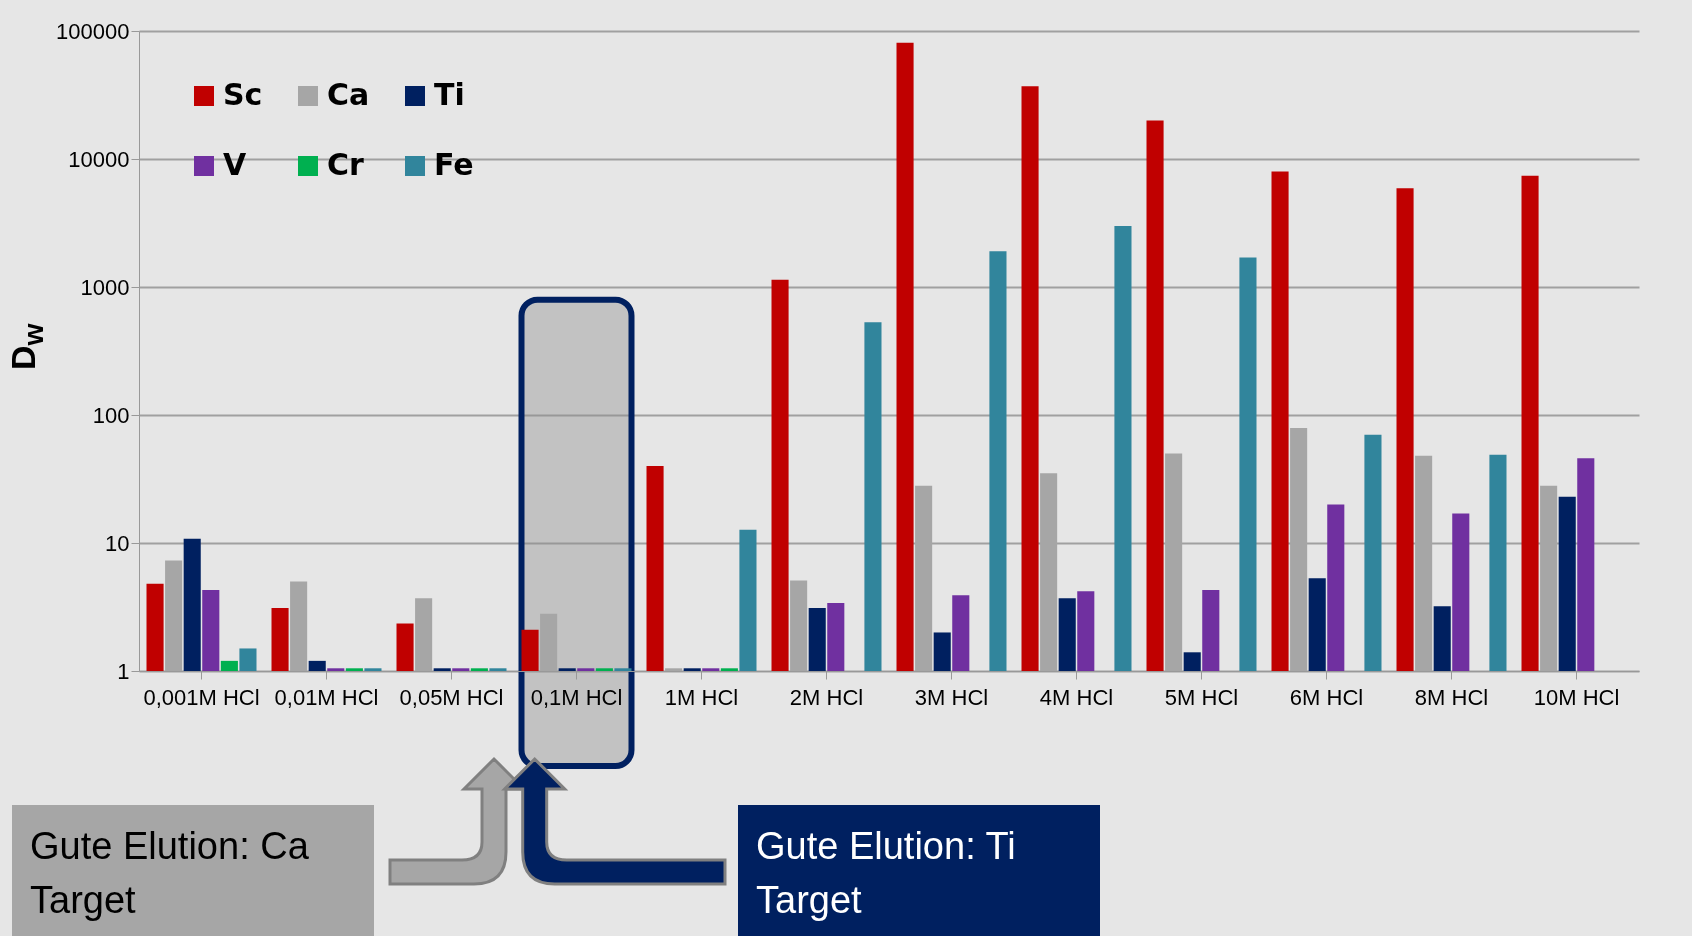 Image resolution: width=1692 pixels, height=936 pixels. What do you see at coordinates (449, 94) in the screenshot?
I see `legend-label: Ti` at bounding box center [449, 94].